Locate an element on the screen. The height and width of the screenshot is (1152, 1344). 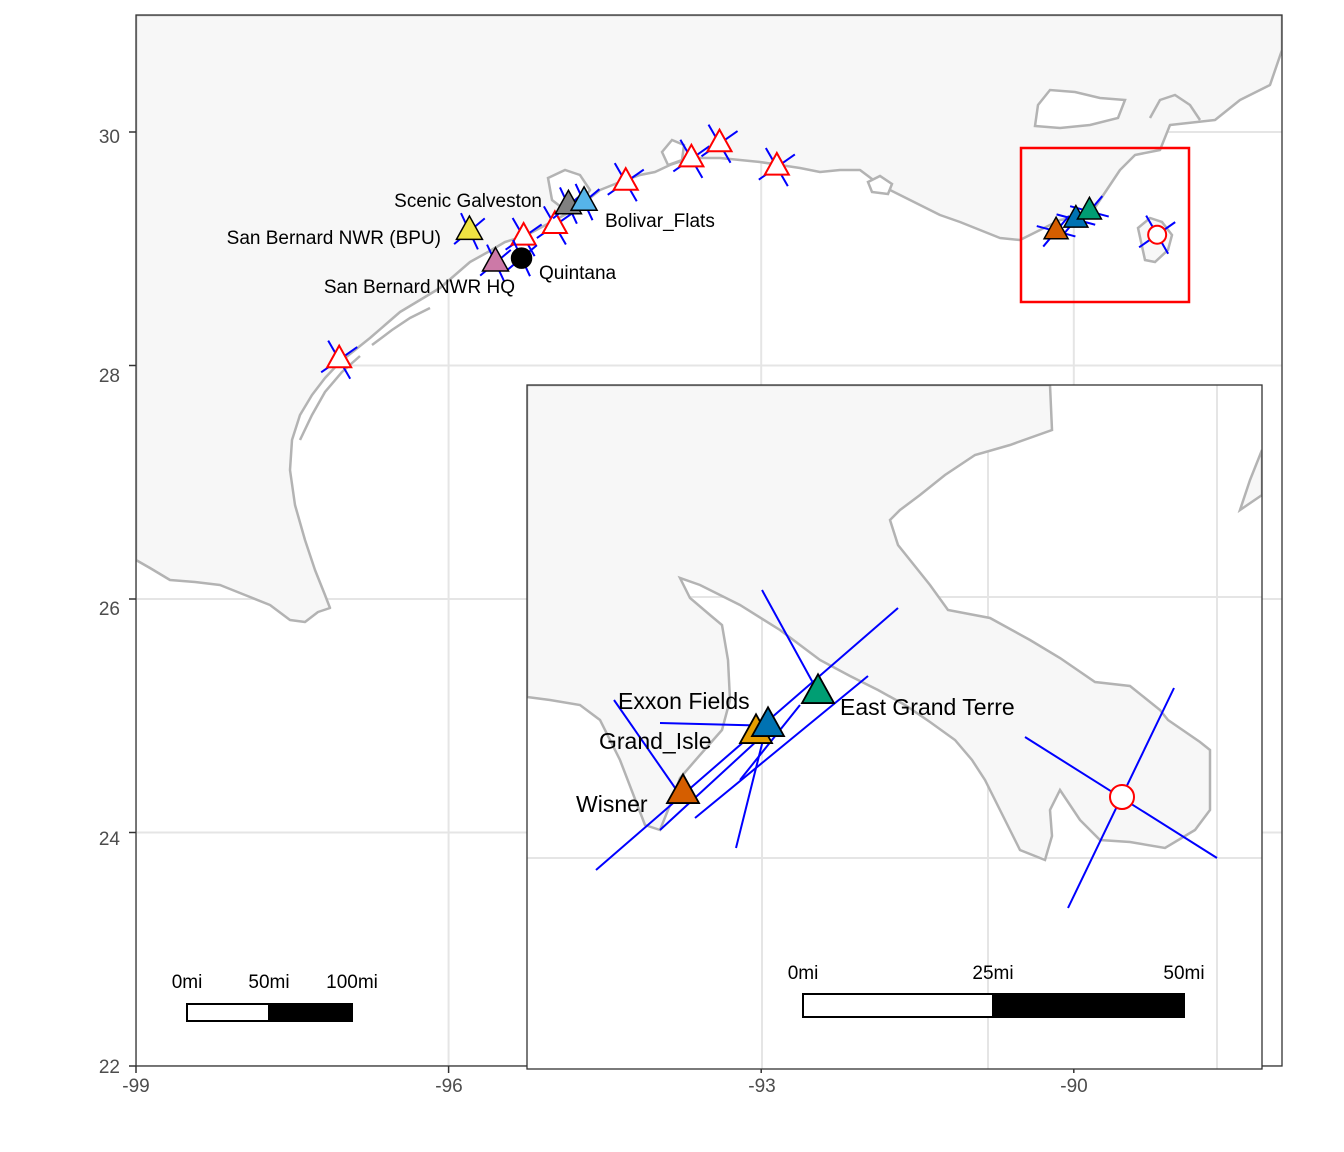
inset-label-grand-isle: Grand_Isle is located at coordinates (655, 741).